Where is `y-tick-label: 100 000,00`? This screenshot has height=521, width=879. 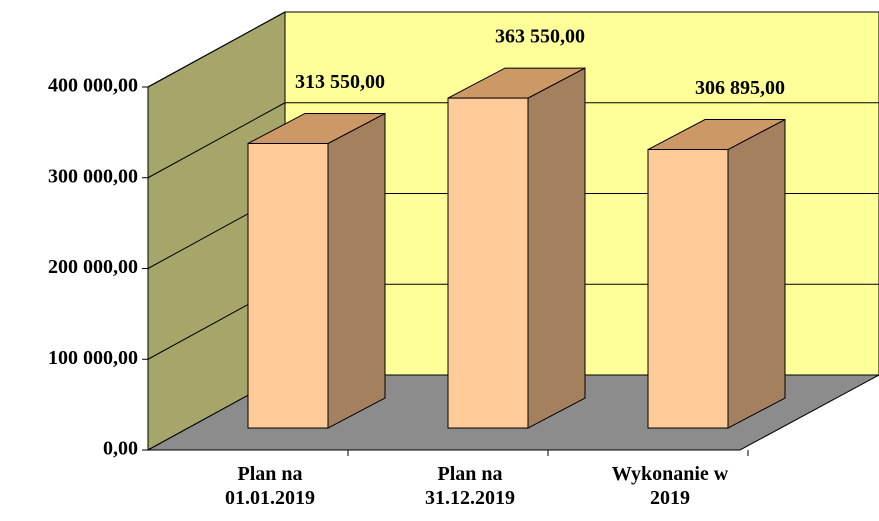
y-tick-label: 100 000,00 is located at coordinates (93, 358).